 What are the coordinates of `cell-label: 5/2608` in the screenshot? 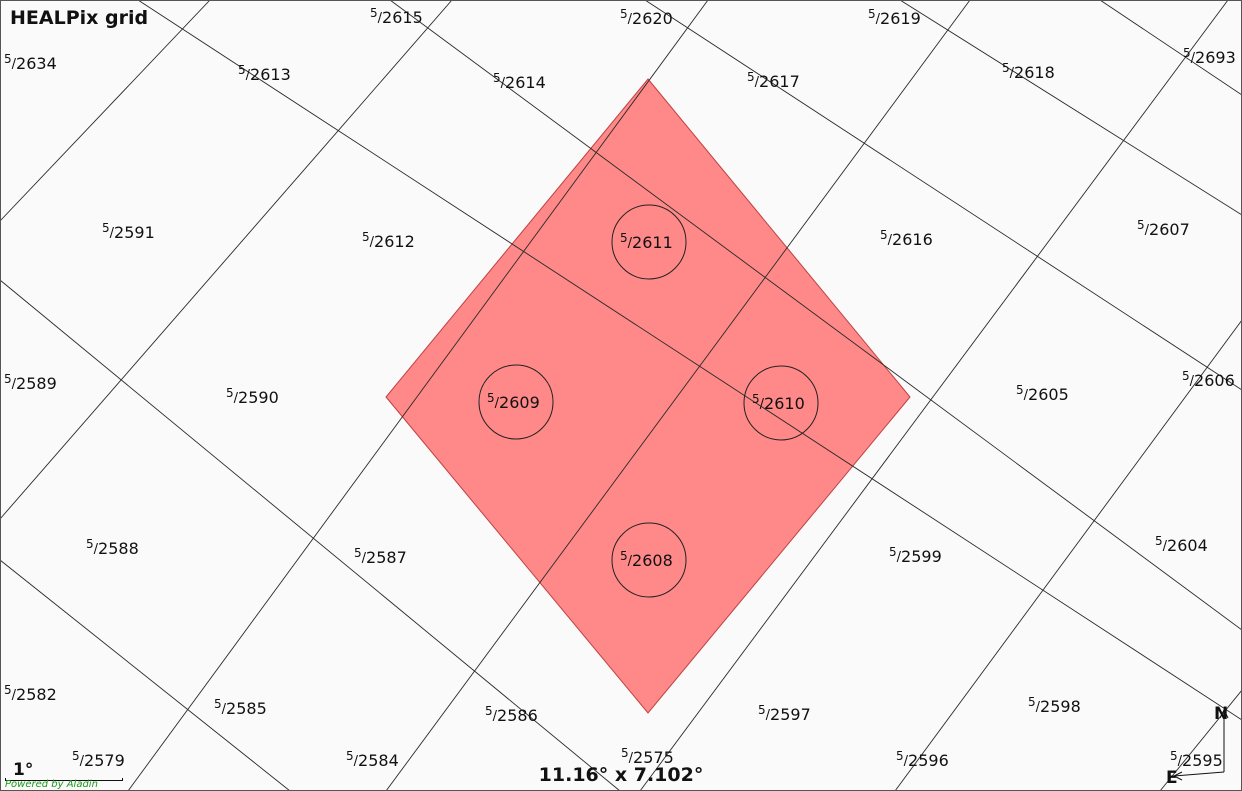 It's located at (646, 559).